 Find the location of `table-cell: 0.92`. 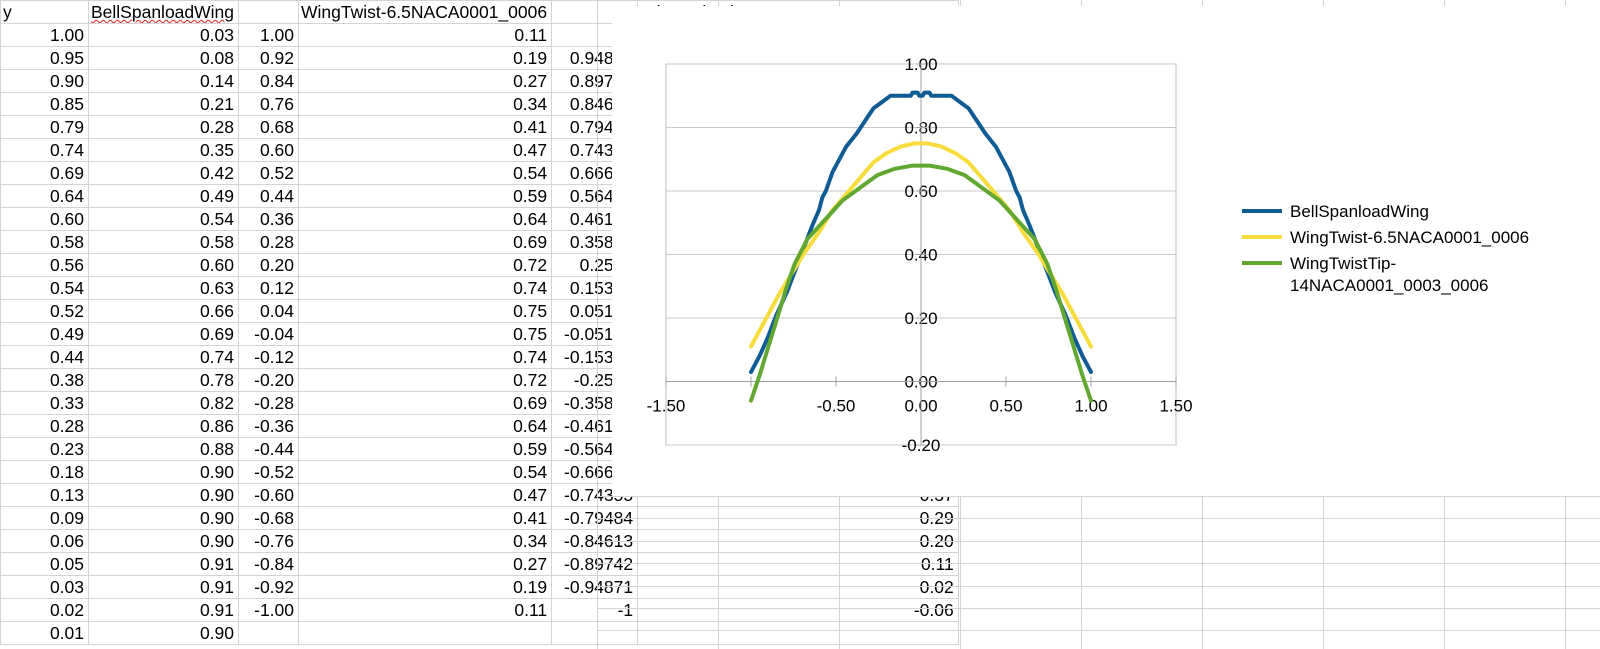

table-cell: 0.92 is located at coordinates (269, 58).